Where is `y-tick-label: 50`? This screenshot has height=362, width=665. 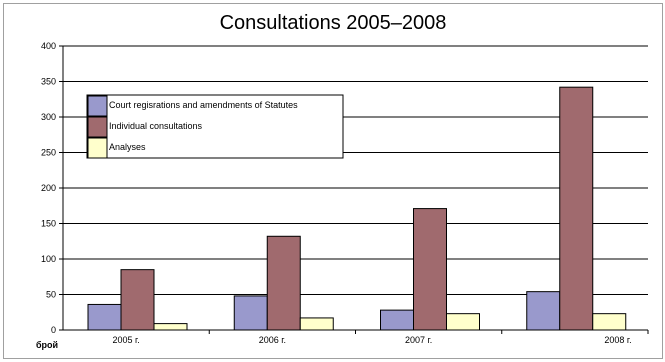
y-tick-label: 50 is located at coordinates (51, 295).